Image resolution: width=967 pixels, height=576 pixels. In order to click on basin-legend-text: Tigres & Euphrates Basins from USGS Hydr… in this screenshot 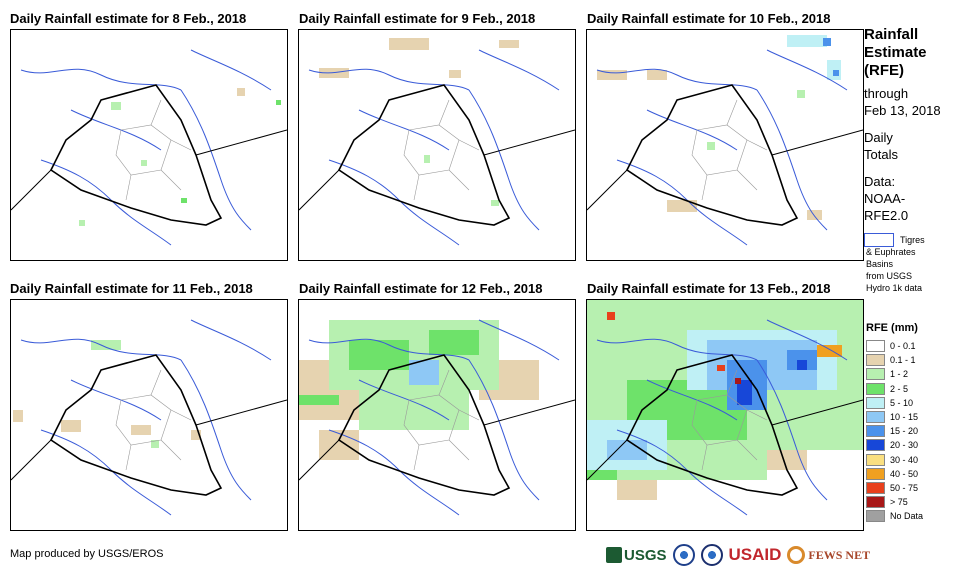, I will do `click(916, 264)`.